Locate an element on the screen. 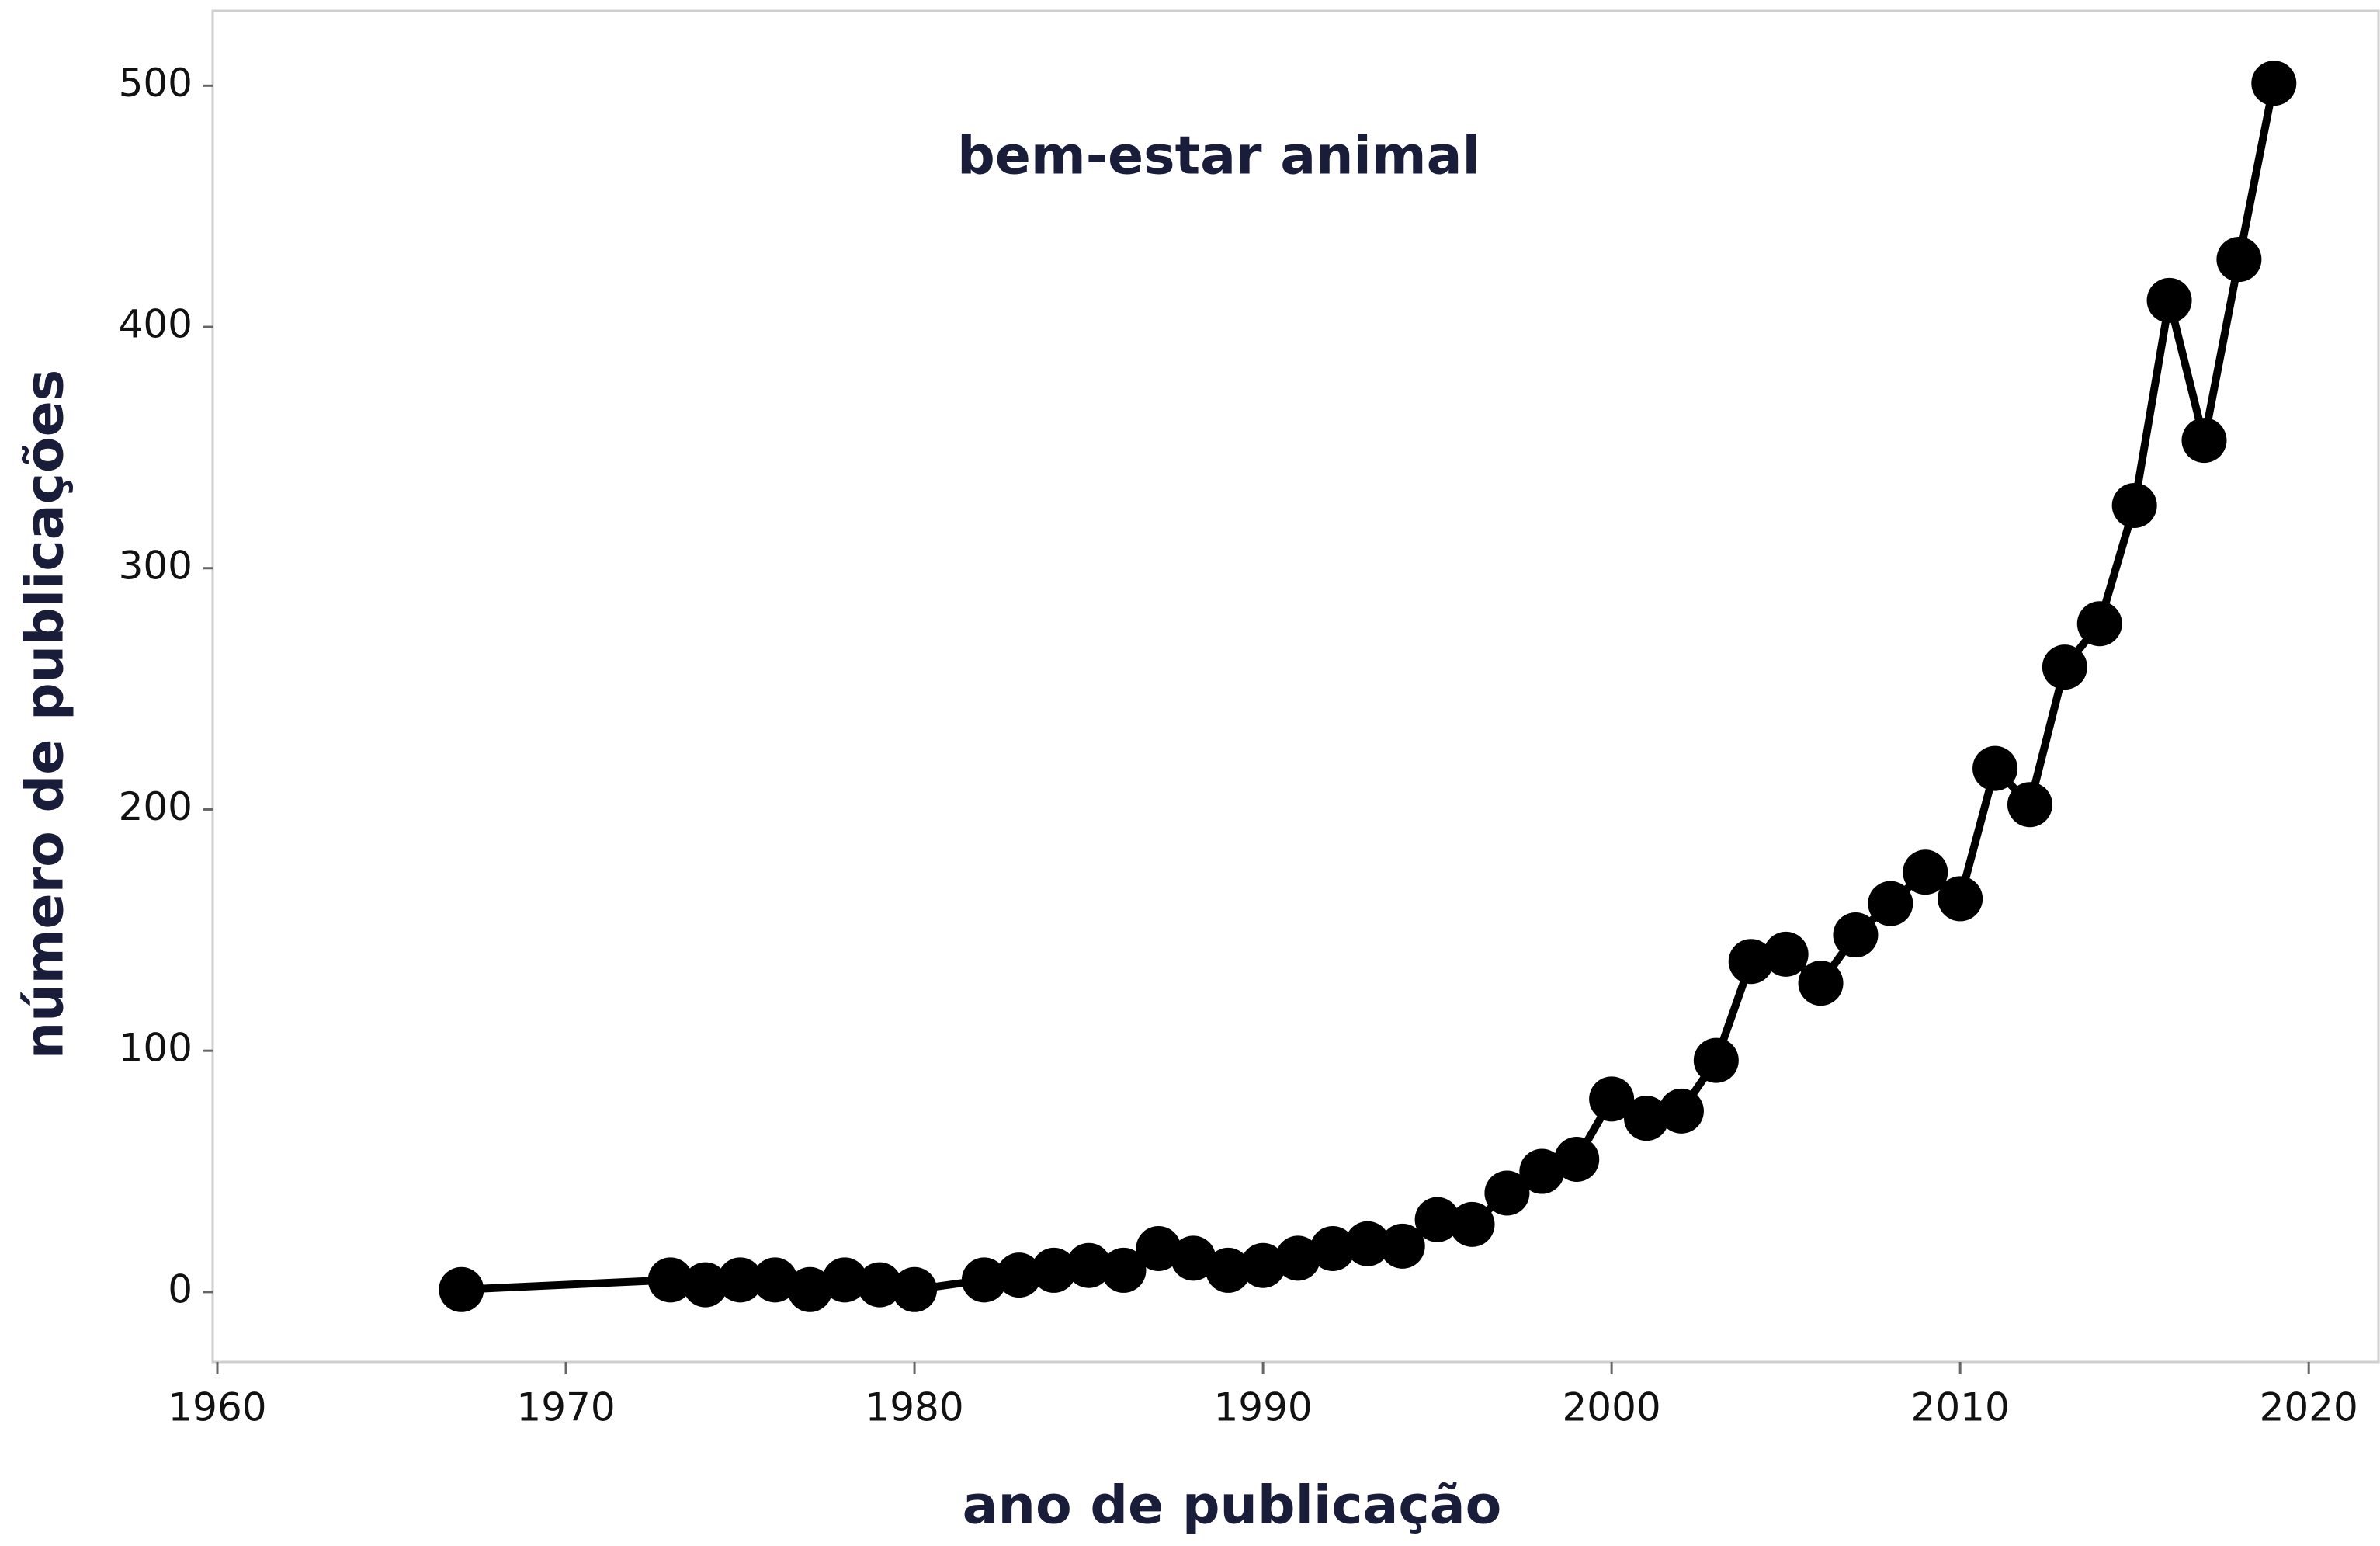 This screenshot has width=2380, height=1546. y-tick-label: 300 is located at coordinates (156, 565).